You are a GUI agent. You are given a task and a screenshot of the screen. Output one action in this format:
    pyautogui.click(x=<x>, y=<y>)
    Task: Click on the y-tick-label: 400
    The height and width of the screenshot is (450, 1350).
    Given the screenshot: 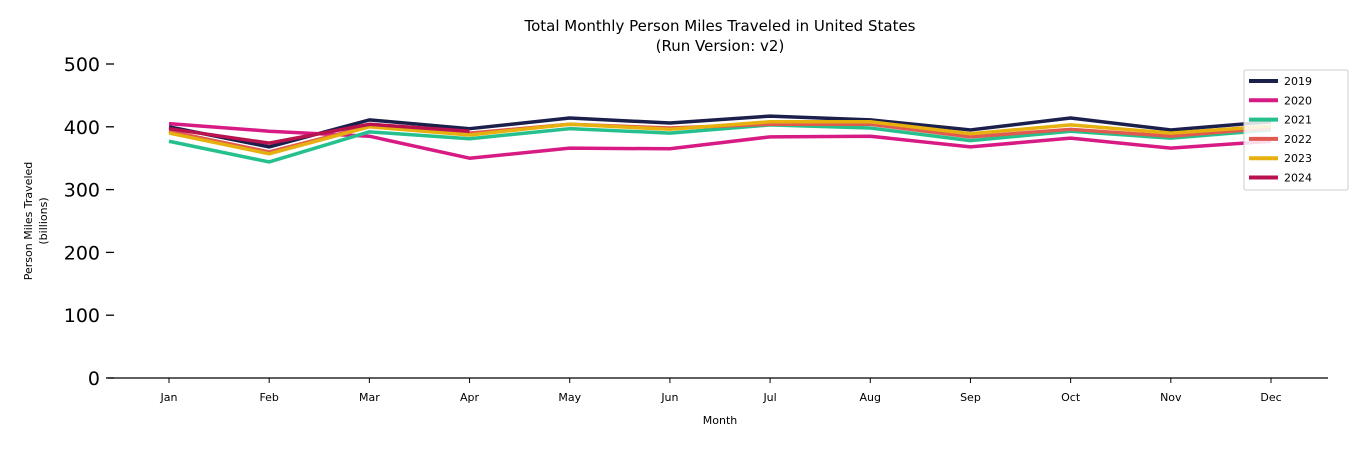 What is the action you would take?
    pyautogui.click(x=82, y=128)
    